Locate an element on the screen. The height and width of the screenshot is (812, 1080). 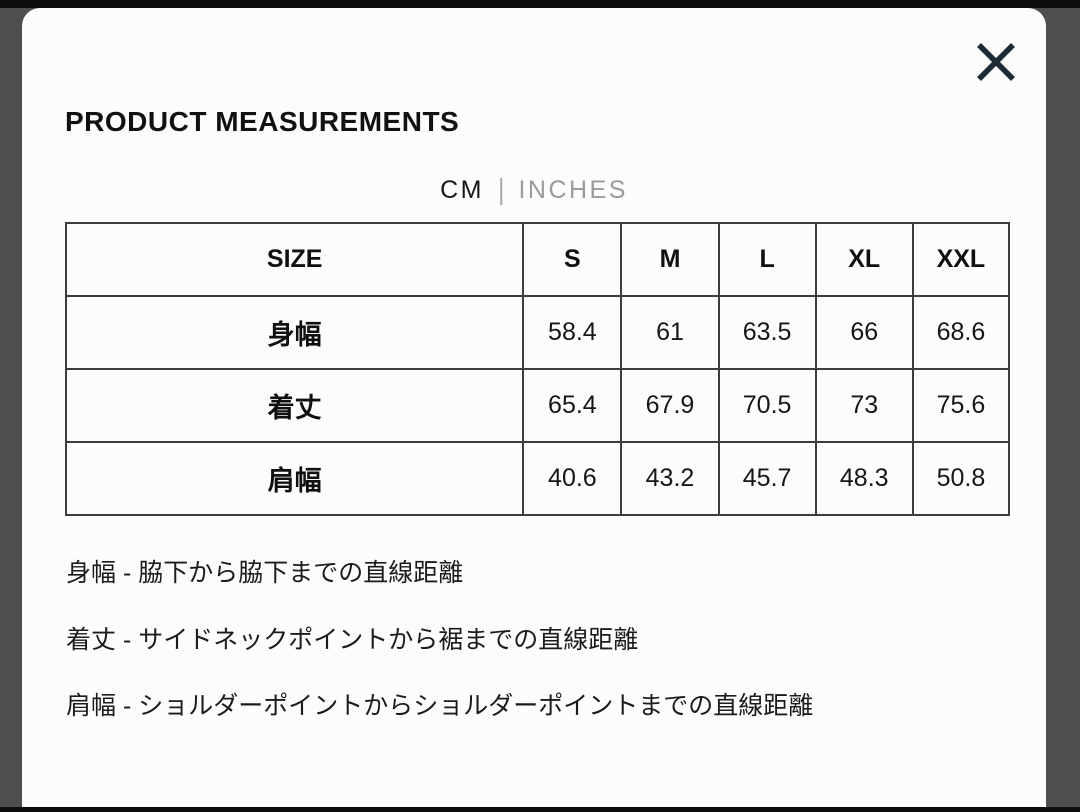
unit-toggle: CM | INCHES is located at coordinates (534, 190).